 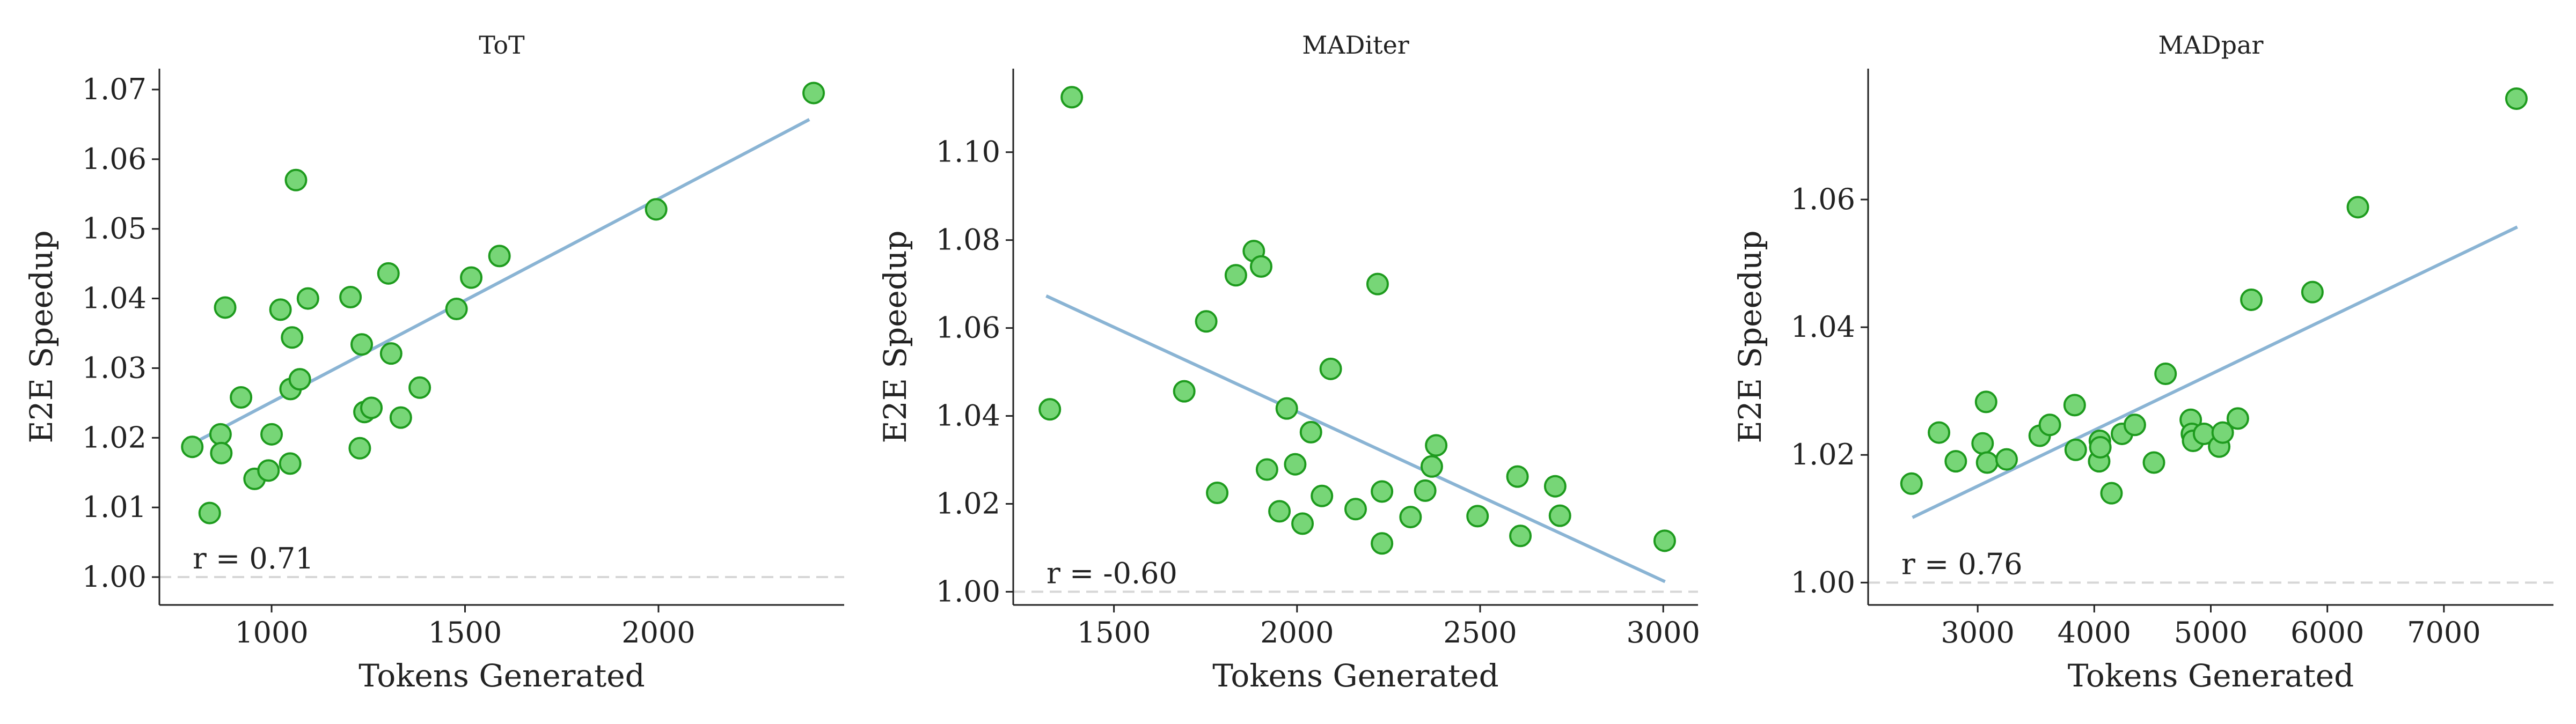 What do you see at coordinates (1355, 45) in the screenshot?
I see `panel-title: MADiter` at bounding box center [1355, 45].